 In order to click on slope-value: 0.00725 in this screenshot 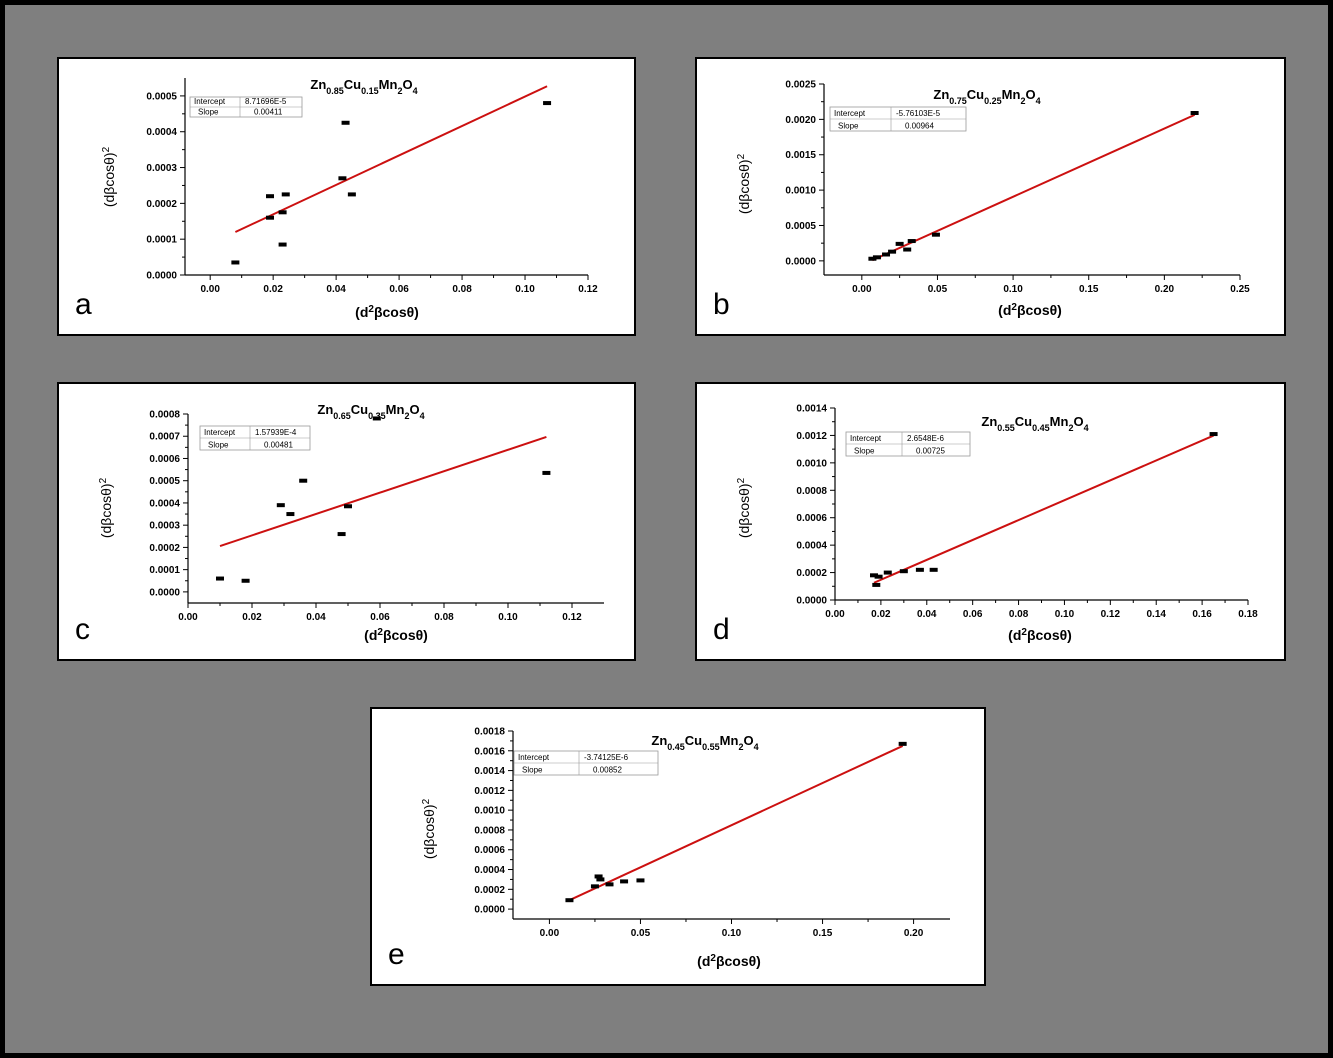, I will do `click(930, 451)`.